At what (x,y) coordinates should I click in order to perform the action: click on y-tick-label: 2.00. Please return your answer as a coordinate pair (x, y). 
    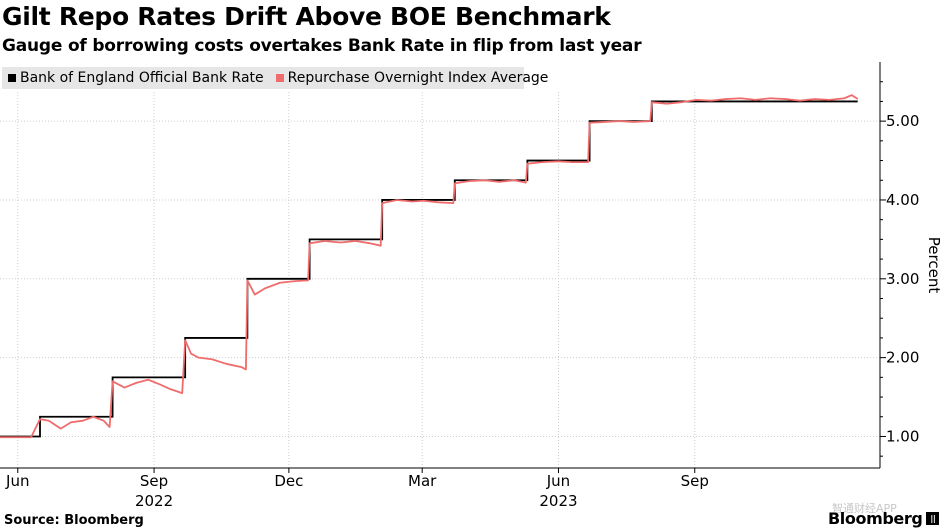
    Looking at the image, I should click on (902, 358).